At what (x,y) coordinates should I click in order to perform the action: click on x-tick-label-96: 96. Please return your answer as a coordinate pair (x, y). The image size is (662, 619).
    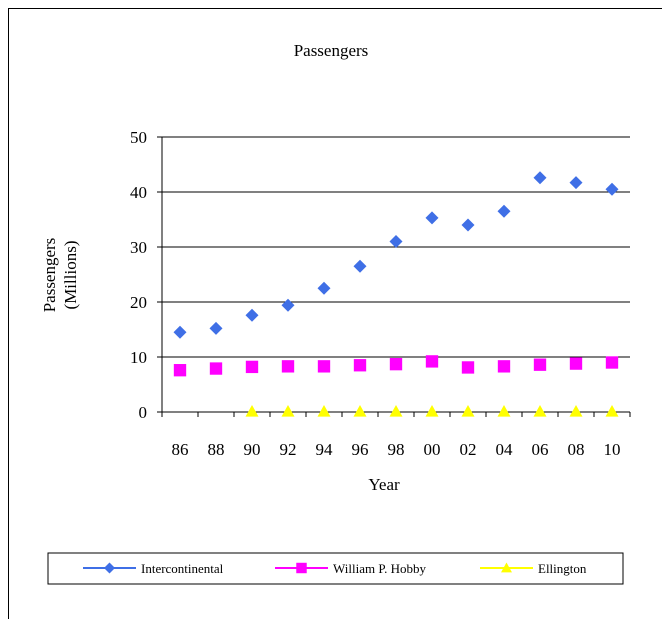
    Looking at the image, I should click on (360, 449).